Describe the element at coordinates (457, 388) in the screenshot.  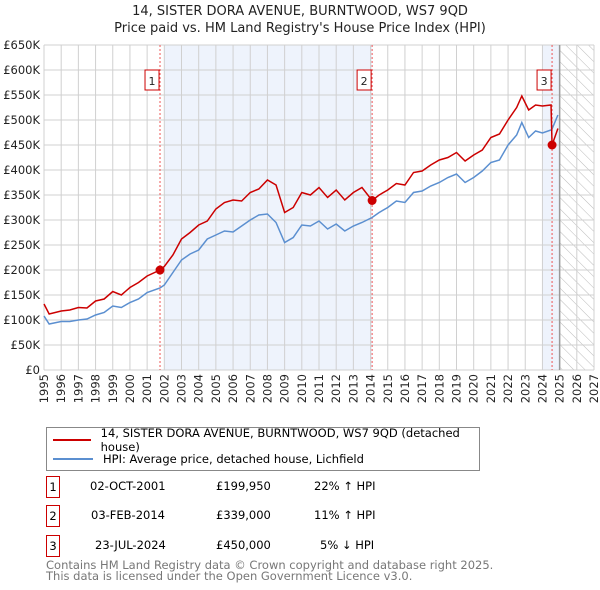
I see `x-tick-label: 2019` at that location.